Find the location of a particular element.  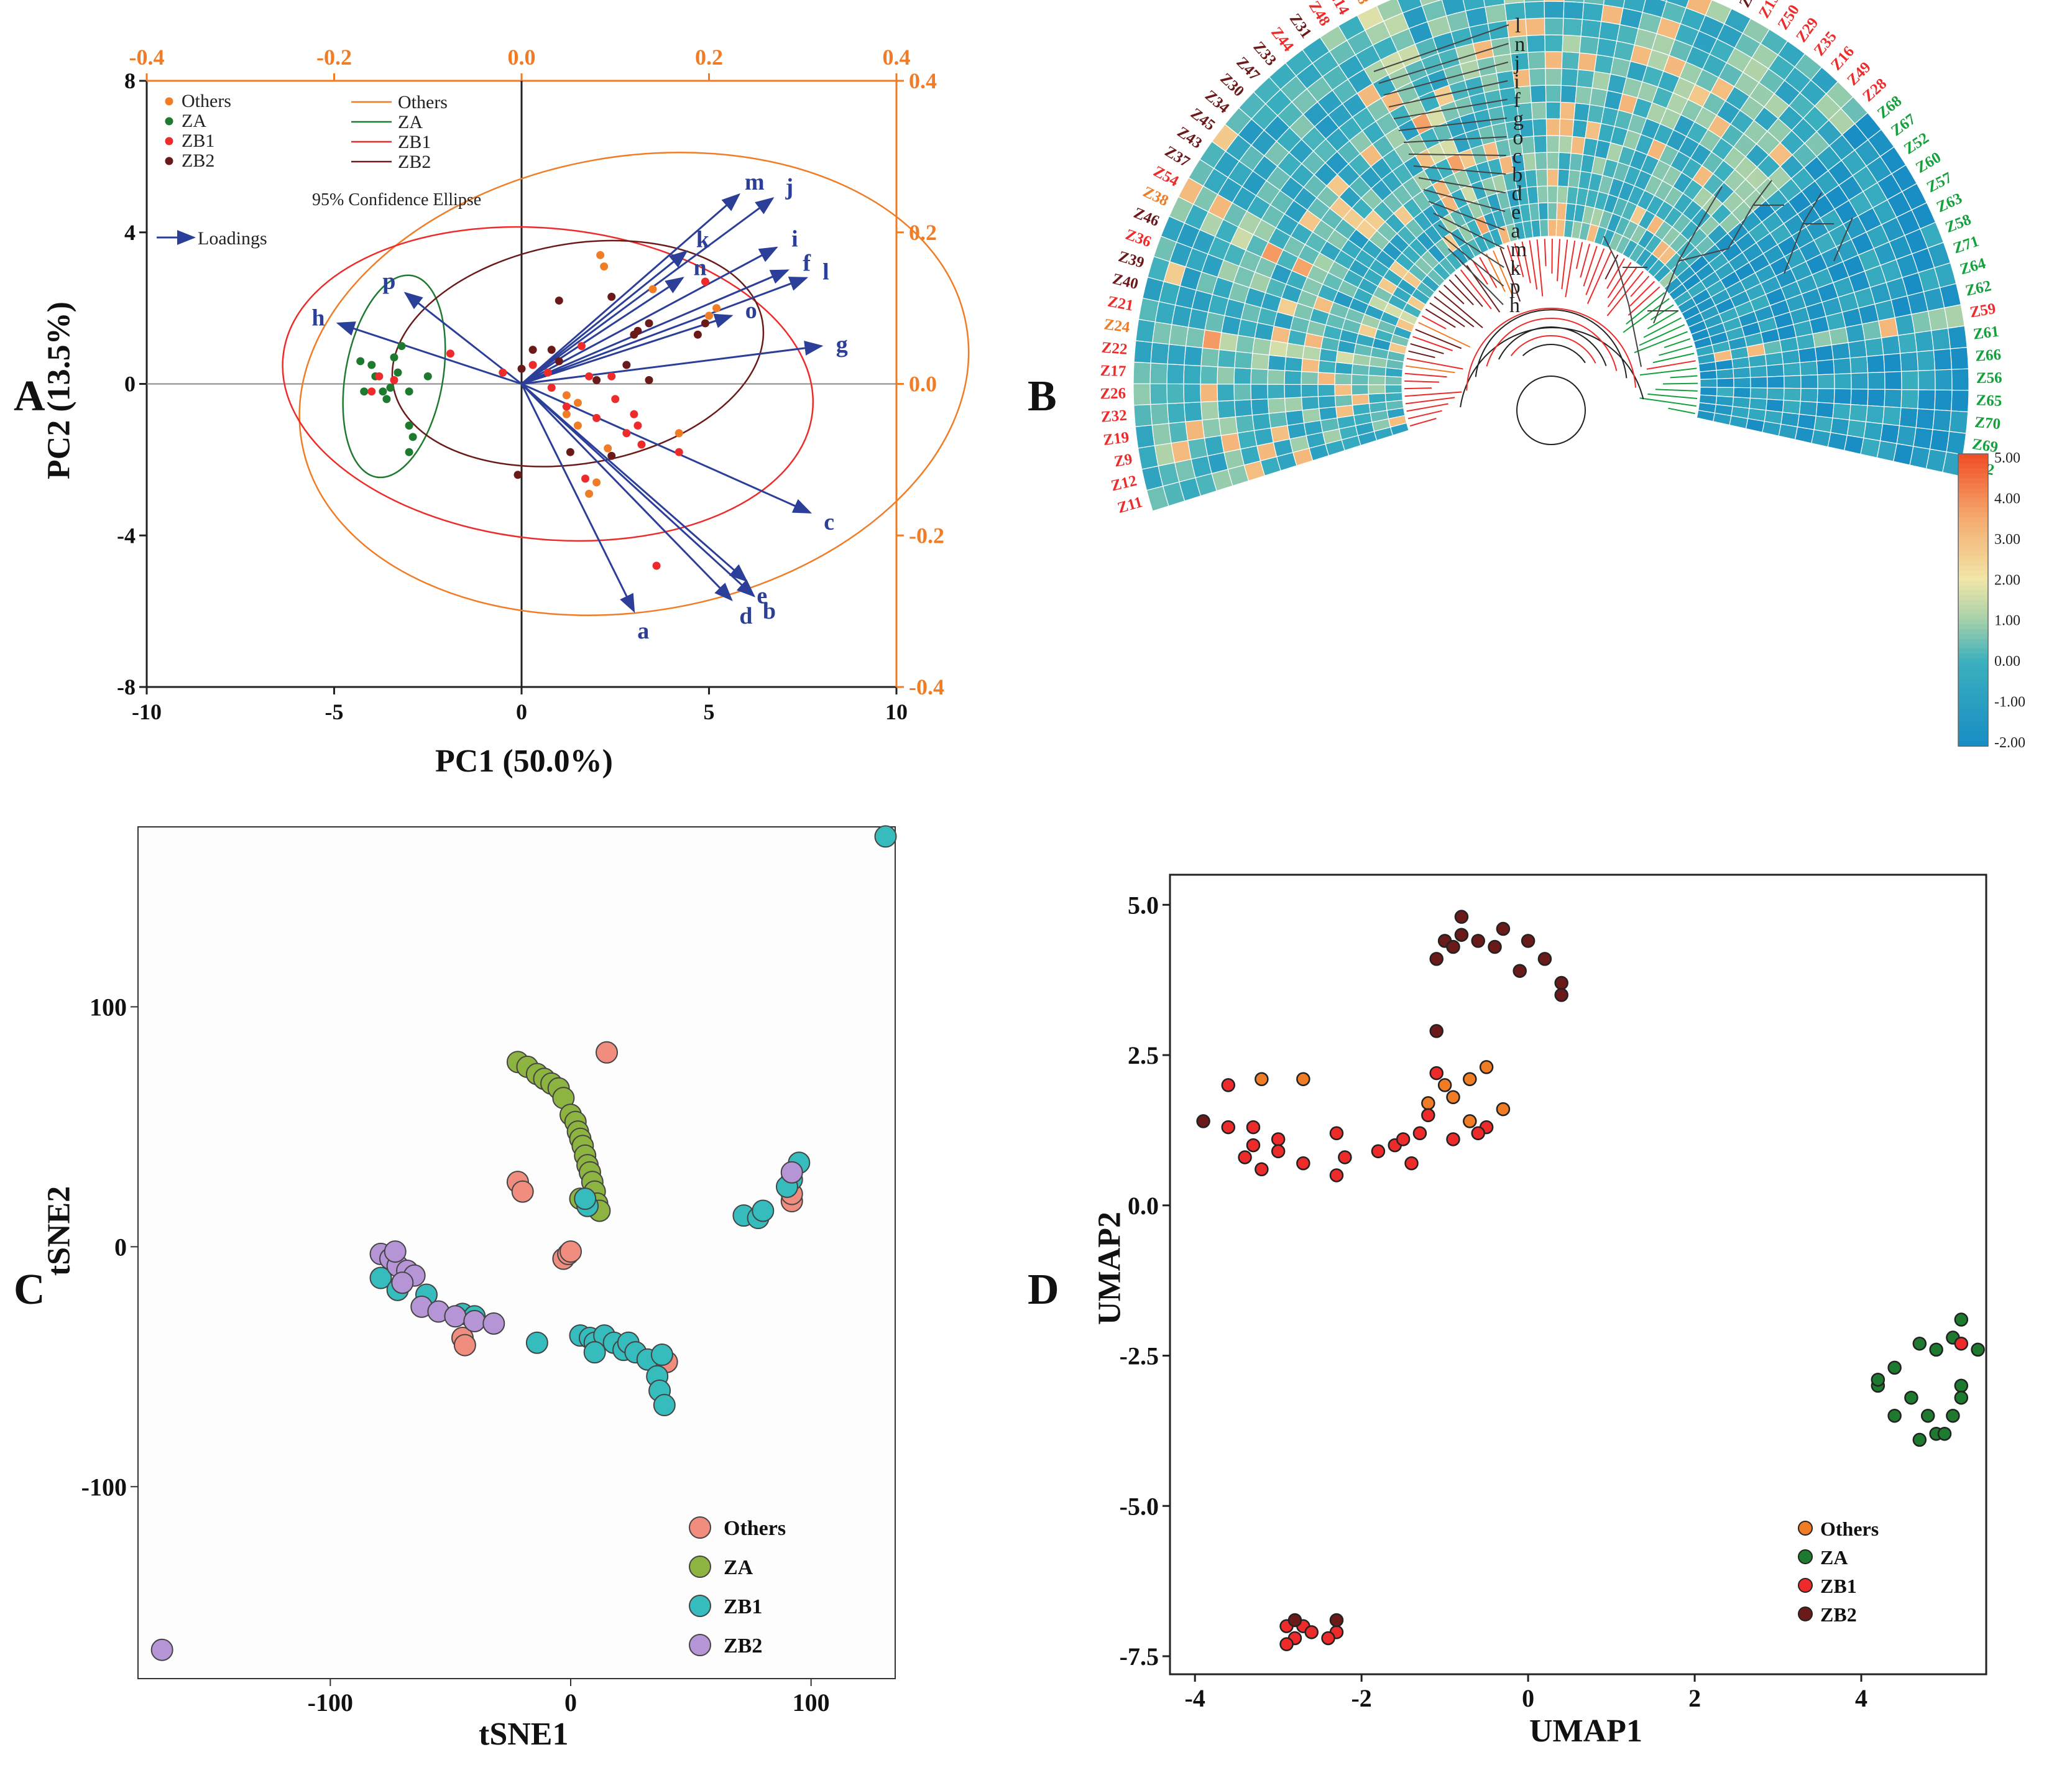

a-legend-point-label: ZB1 is located at coordinates (198, 141).